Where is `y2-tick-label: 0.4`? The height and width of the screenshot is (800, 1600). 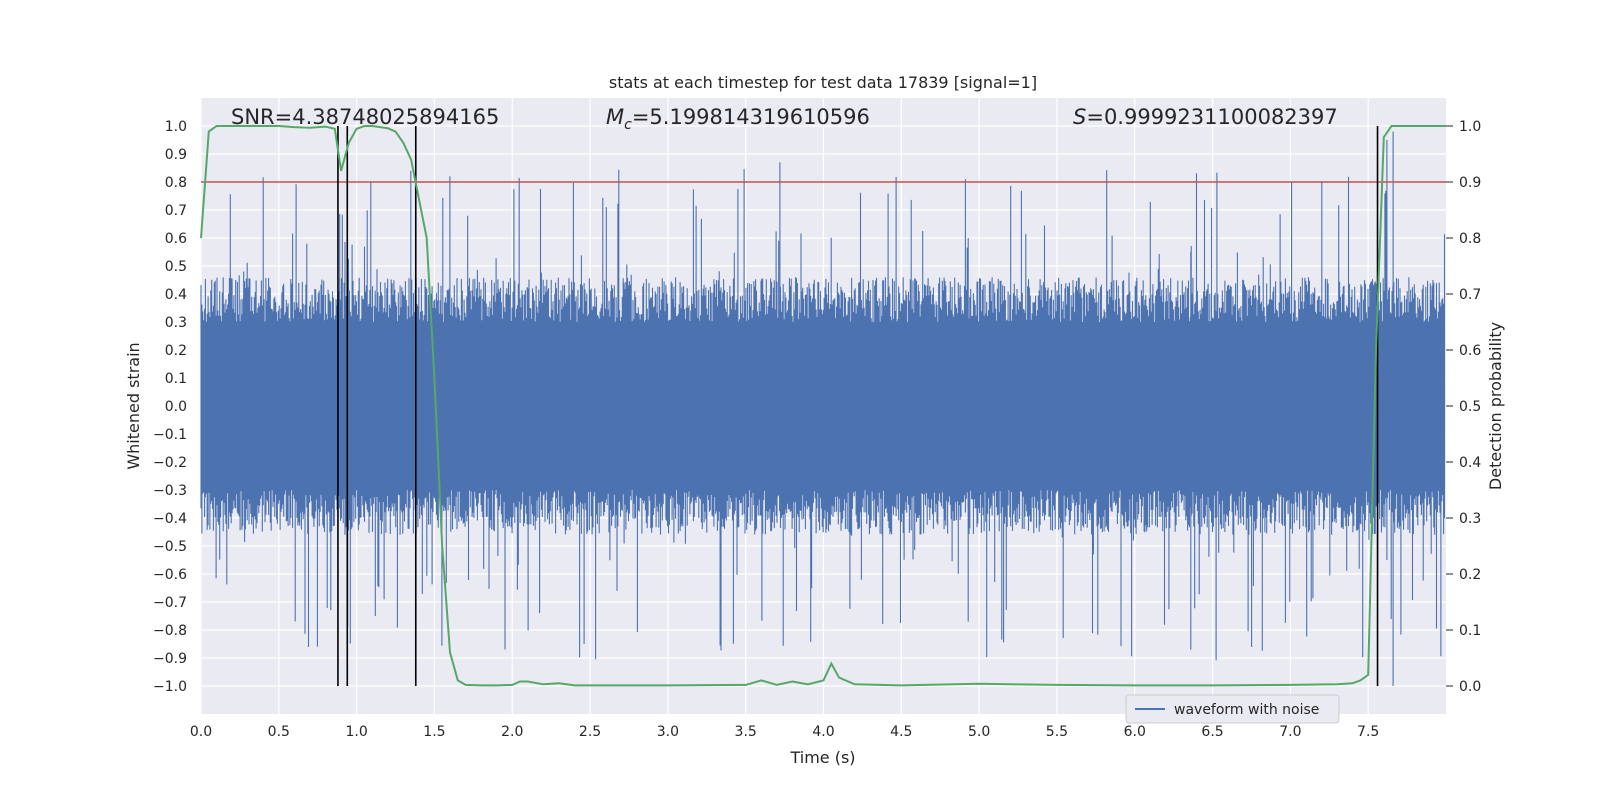
y2-tick-label: 0.4 is located at coordinates (1470, 463).